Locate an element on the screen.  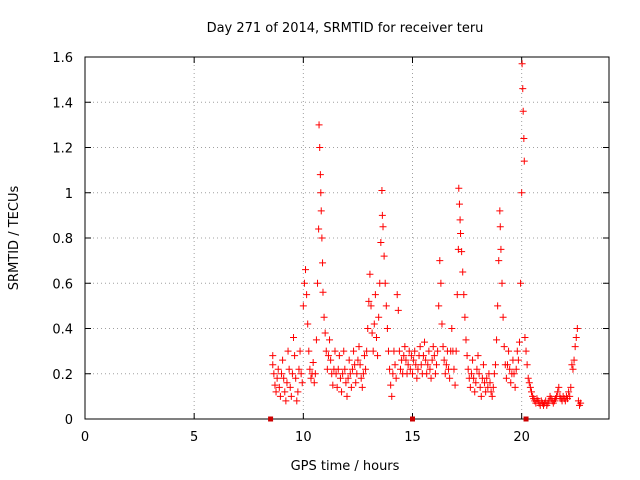
baseline-markers is located at coordinates (398, 419).